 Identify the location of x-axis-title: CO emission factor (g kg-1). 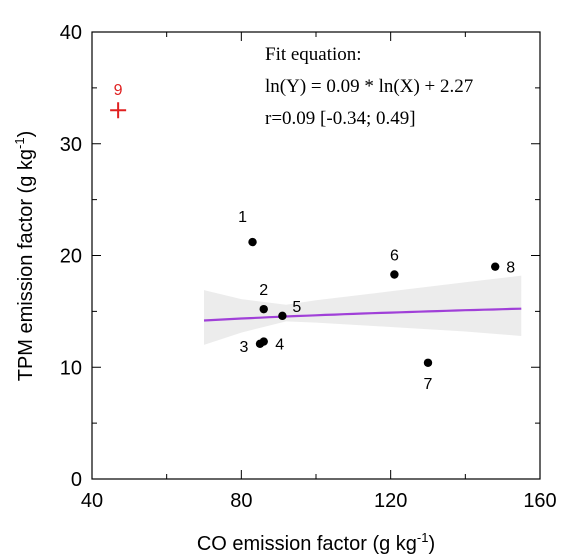
(316, 542).